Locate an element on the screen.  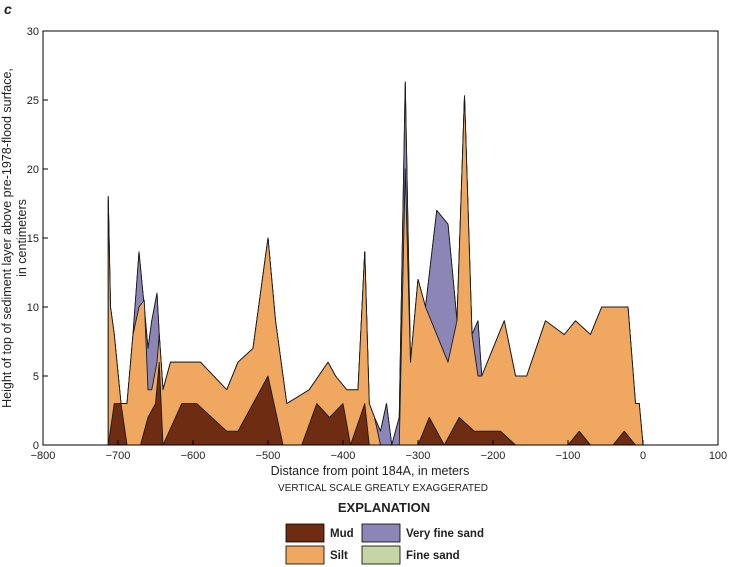
legend-swatch-silt is located at coordinates (305, 555).